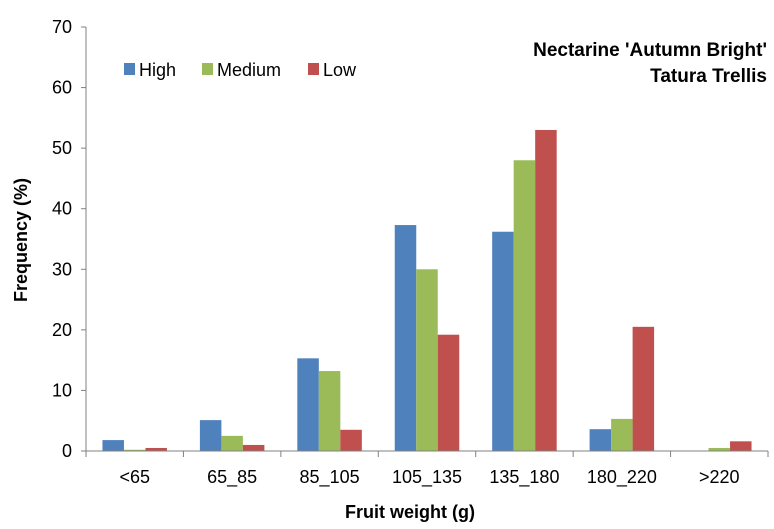  Describe the element at coordinates (207, 69) in the screenshot. I see `legend-swatch-medium` at that location.